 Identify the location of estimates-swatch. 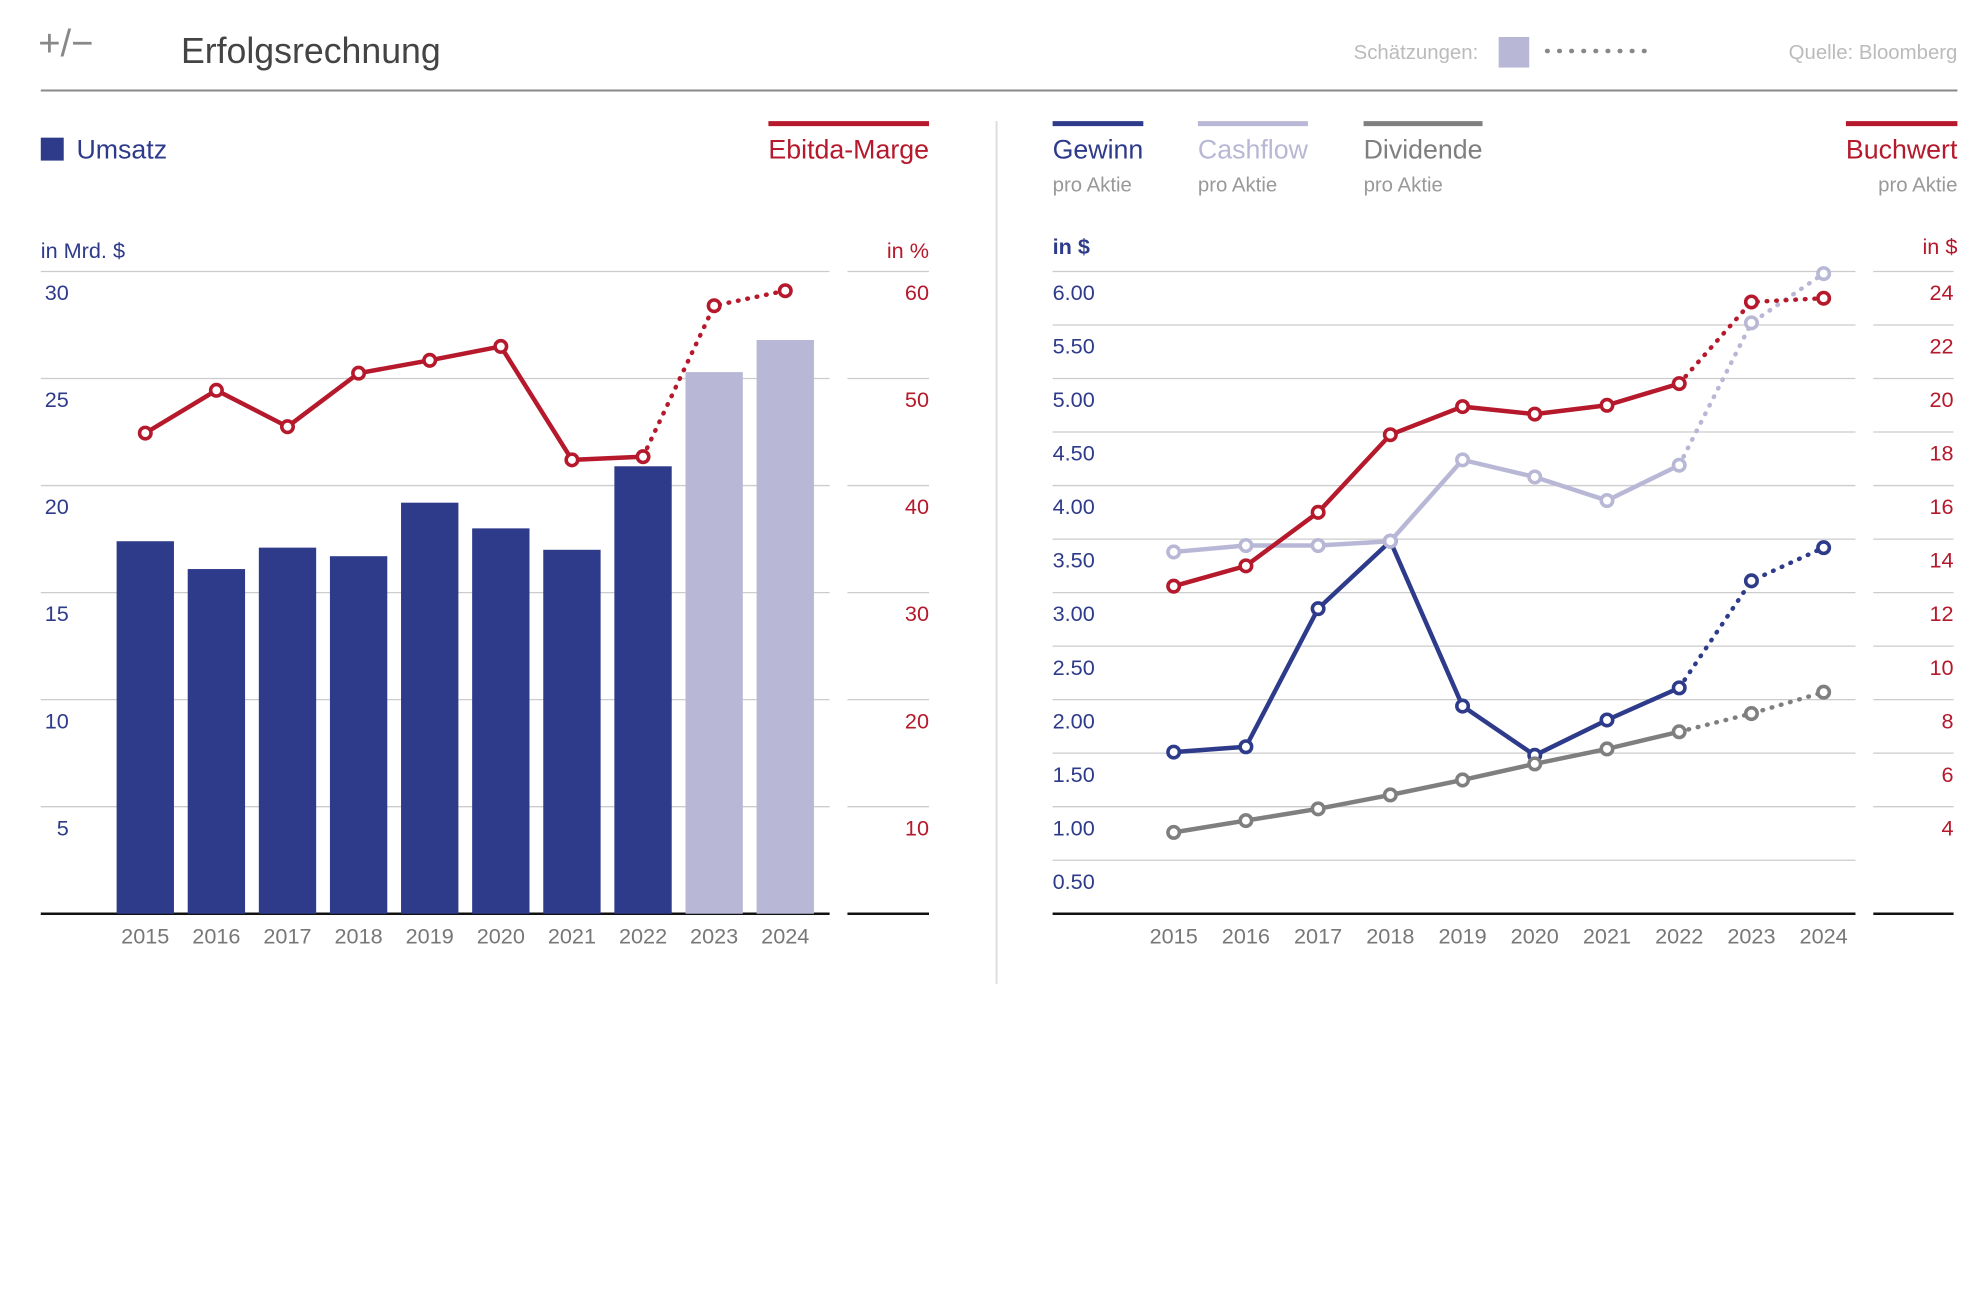
(1514, 52).